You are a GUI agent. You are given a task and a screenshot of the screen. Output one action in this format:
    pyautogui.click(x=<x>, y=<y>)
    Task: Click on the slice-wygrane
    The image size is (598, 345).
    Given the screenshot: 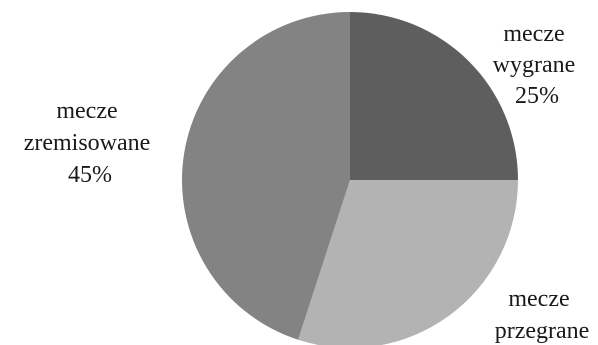 What is the action you would take?
    pyautogui.click(x=434, y=96)
    